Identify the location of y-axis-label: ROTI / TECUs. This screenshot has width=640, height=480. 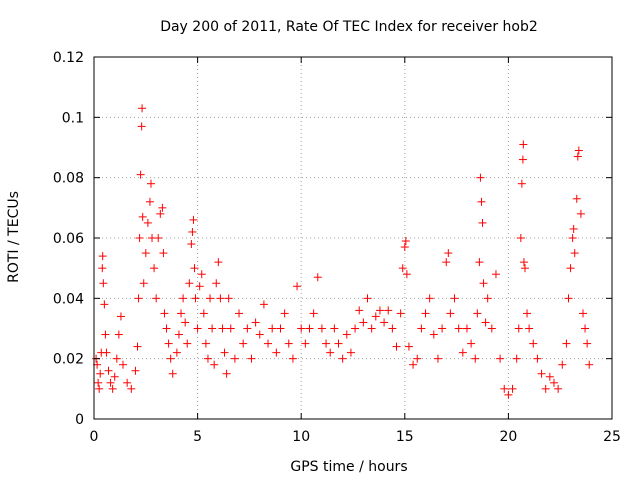
(14, 237).